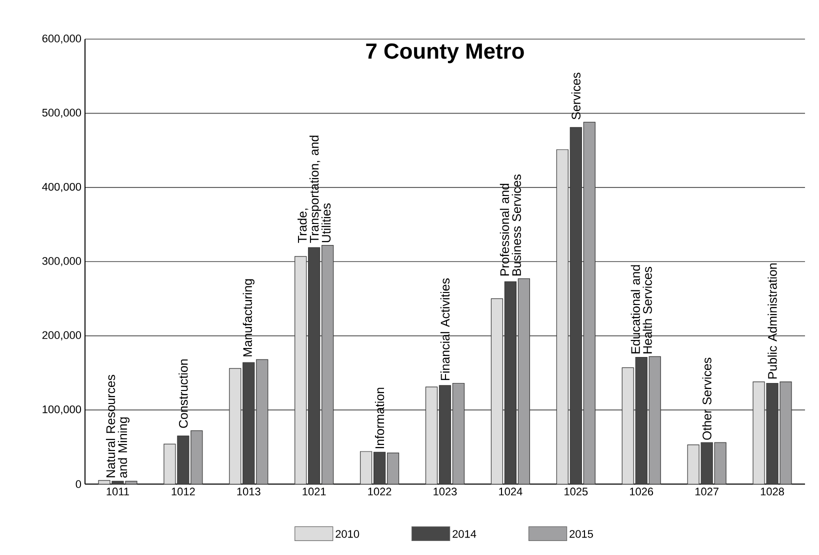 Image resolution: width=819 pixels, height=555 pixels. I want to click on annotation: Public Administration, so click(772, 320).